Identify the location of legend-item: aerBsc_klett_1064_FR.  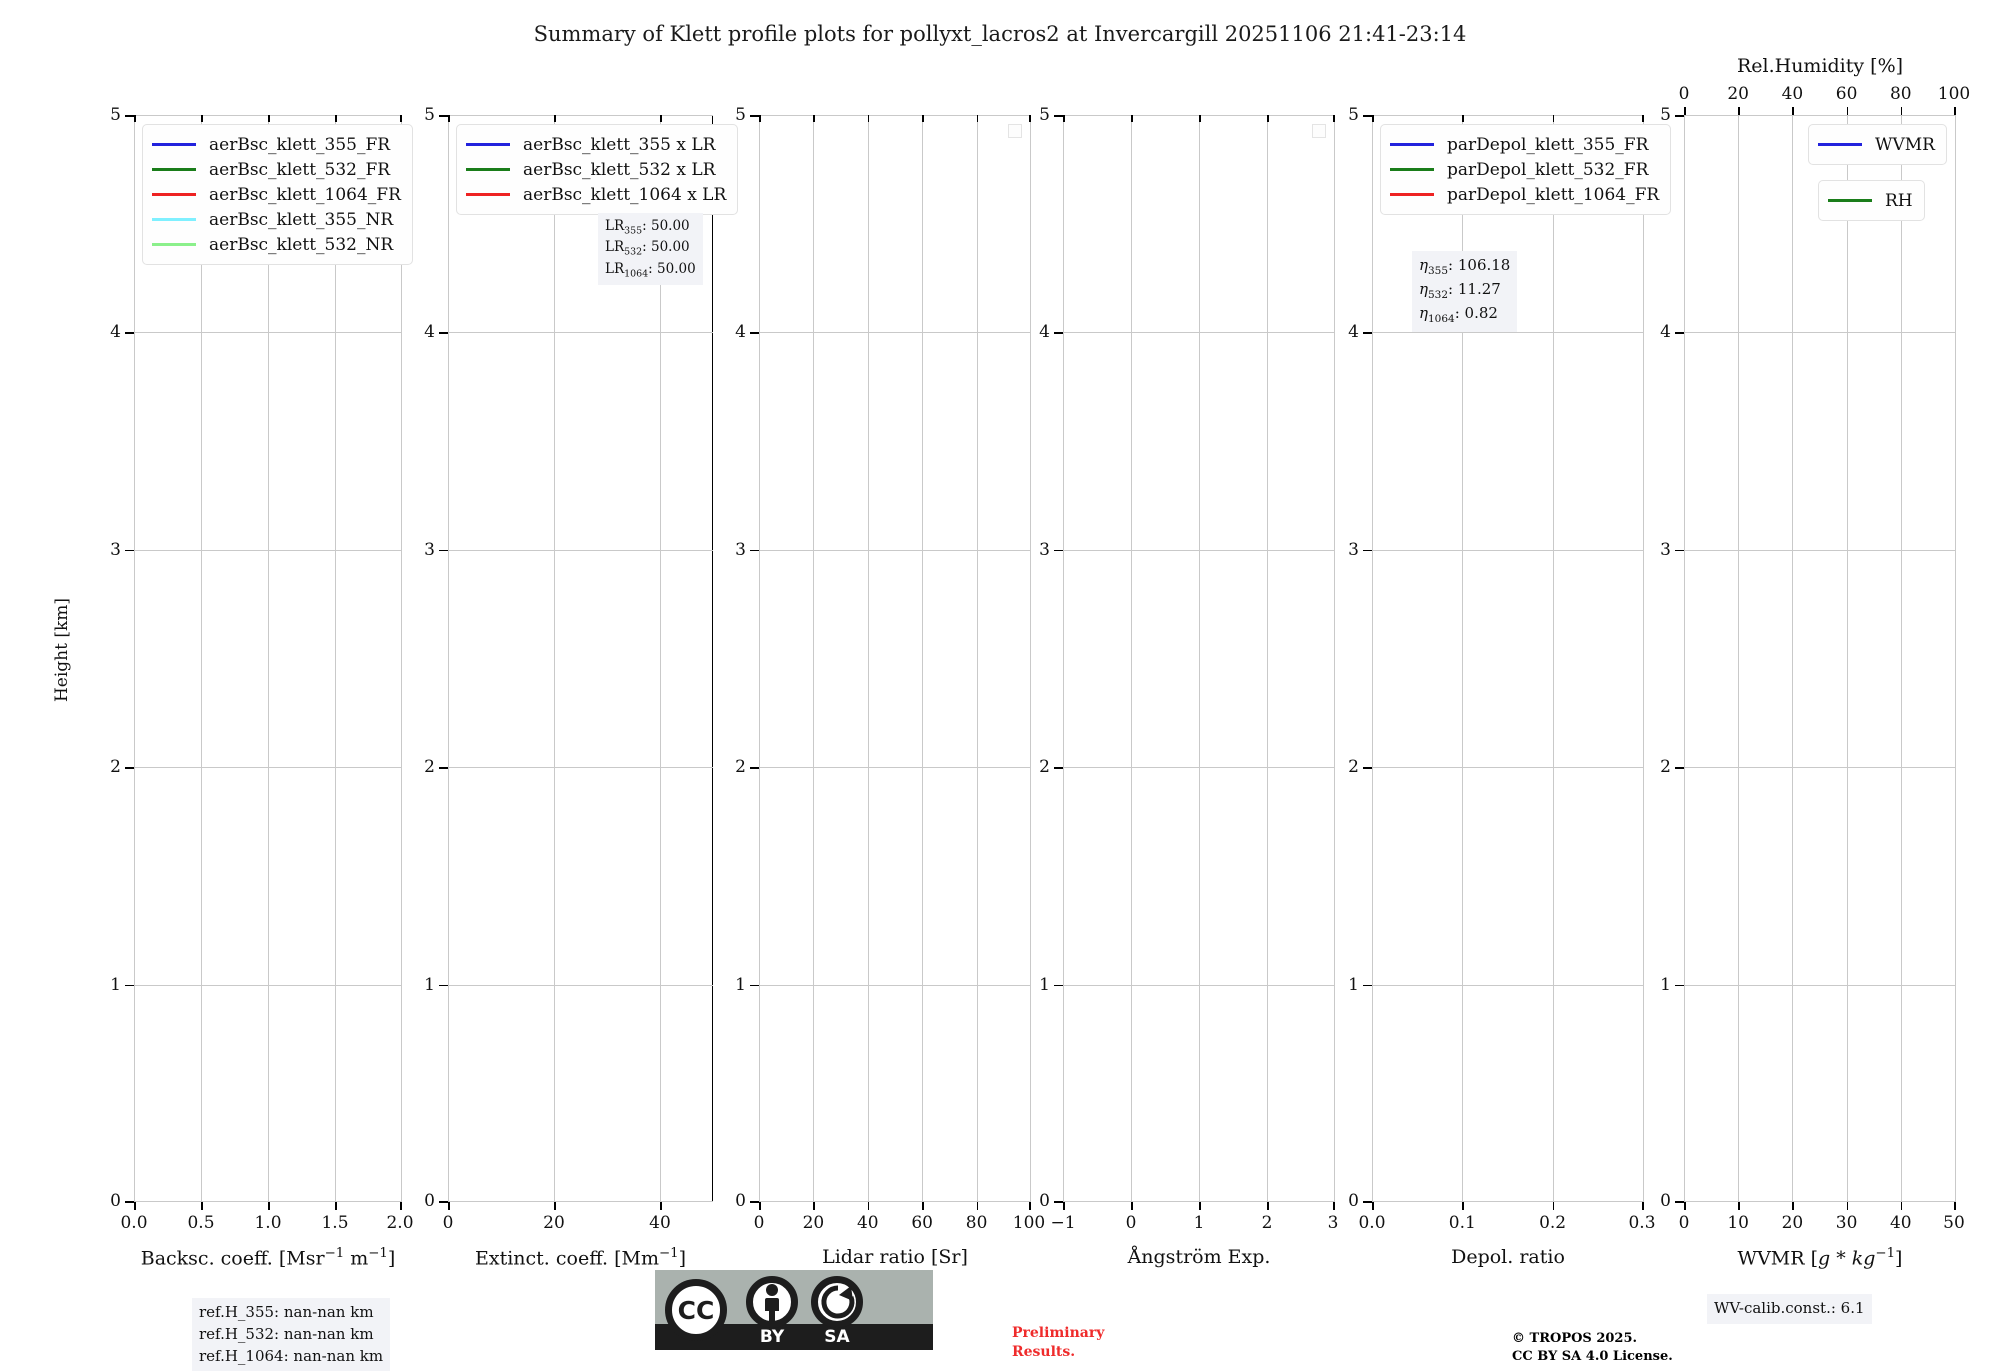
(276, 194).